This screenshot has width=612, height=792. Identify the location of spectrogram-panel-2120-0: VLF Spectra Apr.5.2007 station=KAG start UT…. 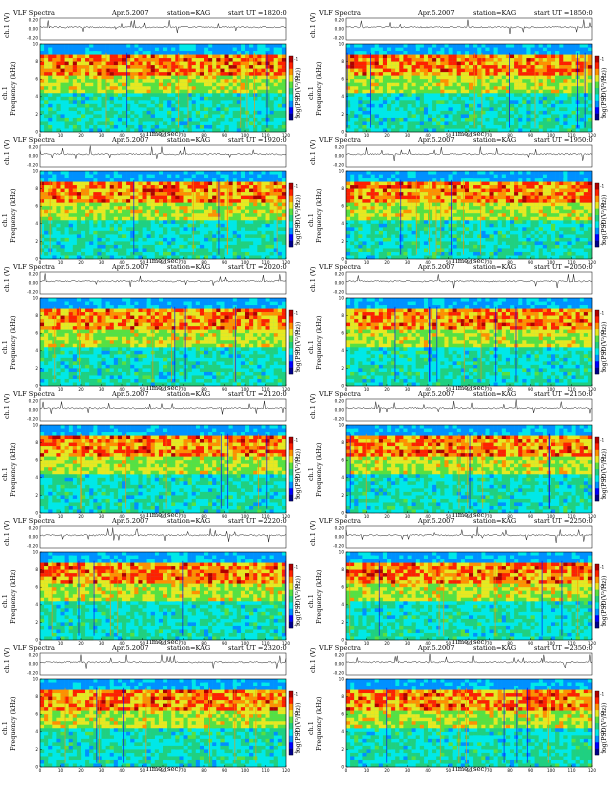
(153, 453).